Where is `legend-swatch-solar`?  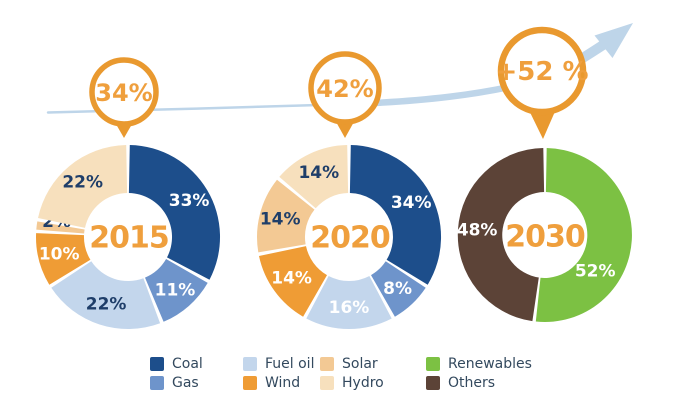
legend-swatch-solar is located at coordinates (327, 364).